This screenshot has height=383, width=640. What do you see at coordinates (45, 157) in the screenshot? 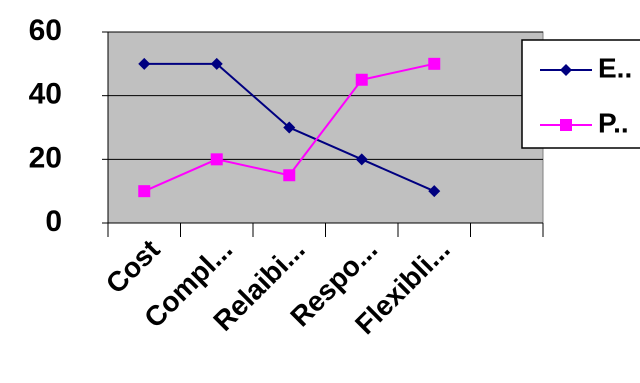
I see `y-tick-label: 20` at bounding box center [45, 157].